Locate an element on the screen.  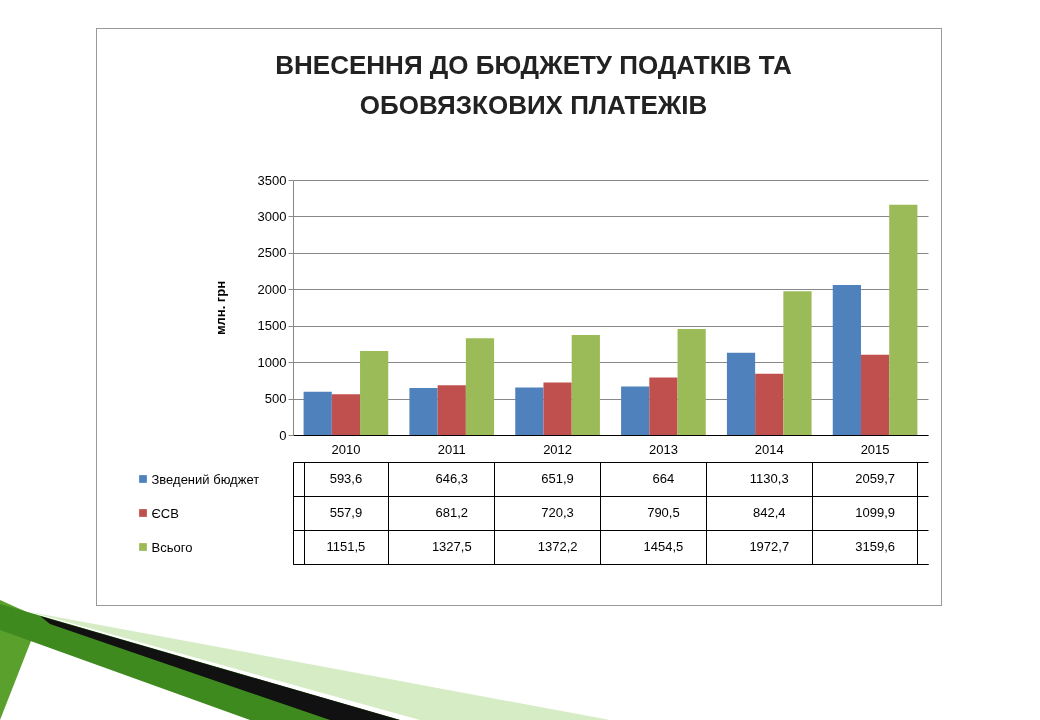
data-label: 1099,9 is located at coordinates (875, 512).